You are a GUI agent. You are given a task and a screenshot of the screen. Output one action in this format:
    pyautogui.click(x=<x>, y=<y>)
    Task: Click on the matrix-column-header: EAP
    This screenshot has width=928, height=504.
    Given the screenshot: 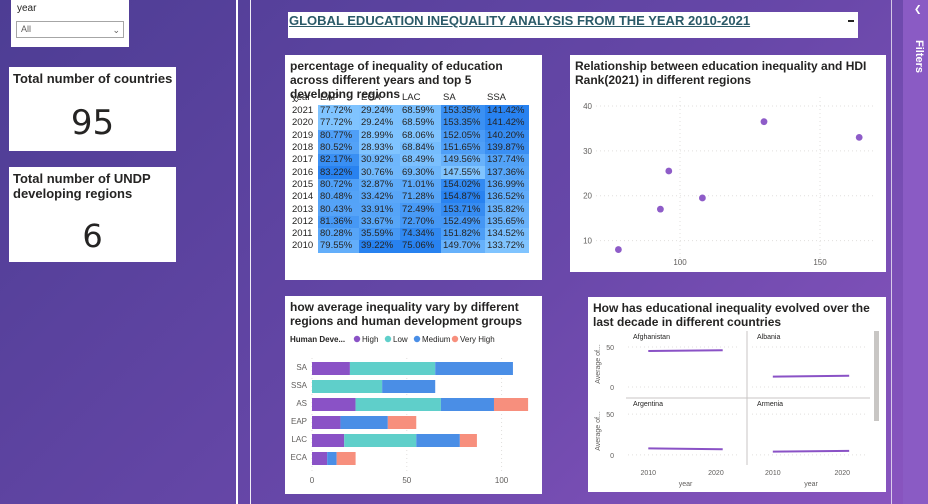 What is the action you would take?
    pyautogui.click(x=330, y=97)
    